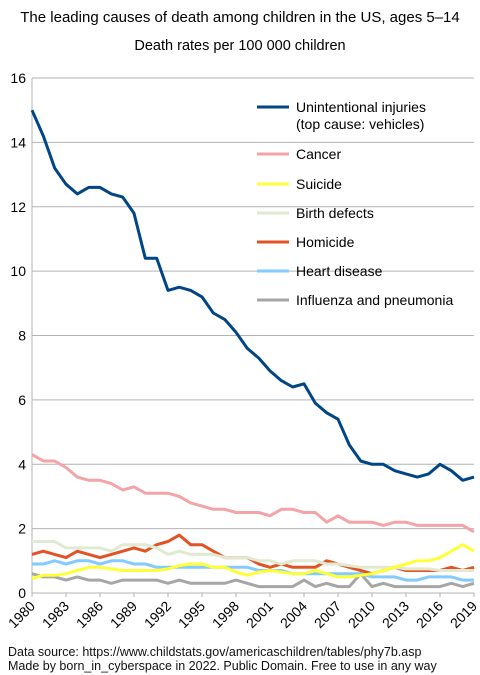 This screenshot has width=480, height=675. What do you see at coordinates (360, 124) in the screenshot?
I see `legend-label-unintentional-injuries-line2: (top cause: vehicles)` at bounding box center [360, 124].